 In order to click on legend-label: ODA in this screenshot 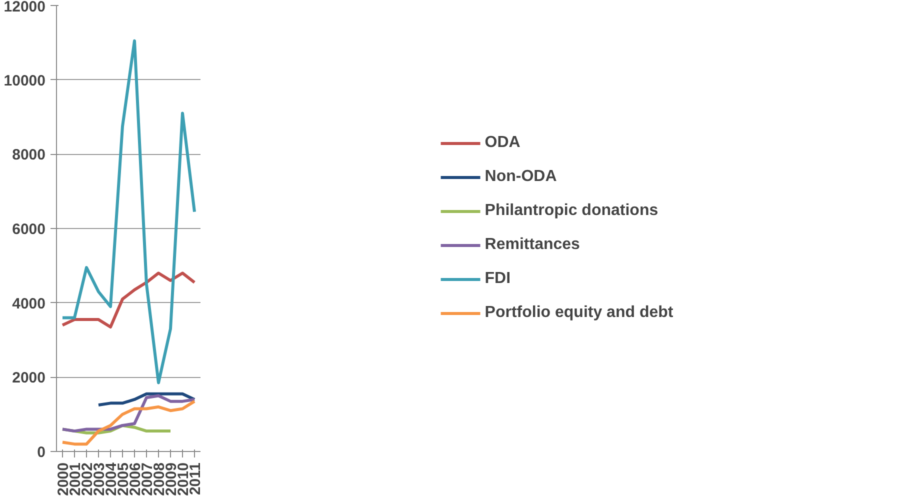, I will do `click(502, 143)`.